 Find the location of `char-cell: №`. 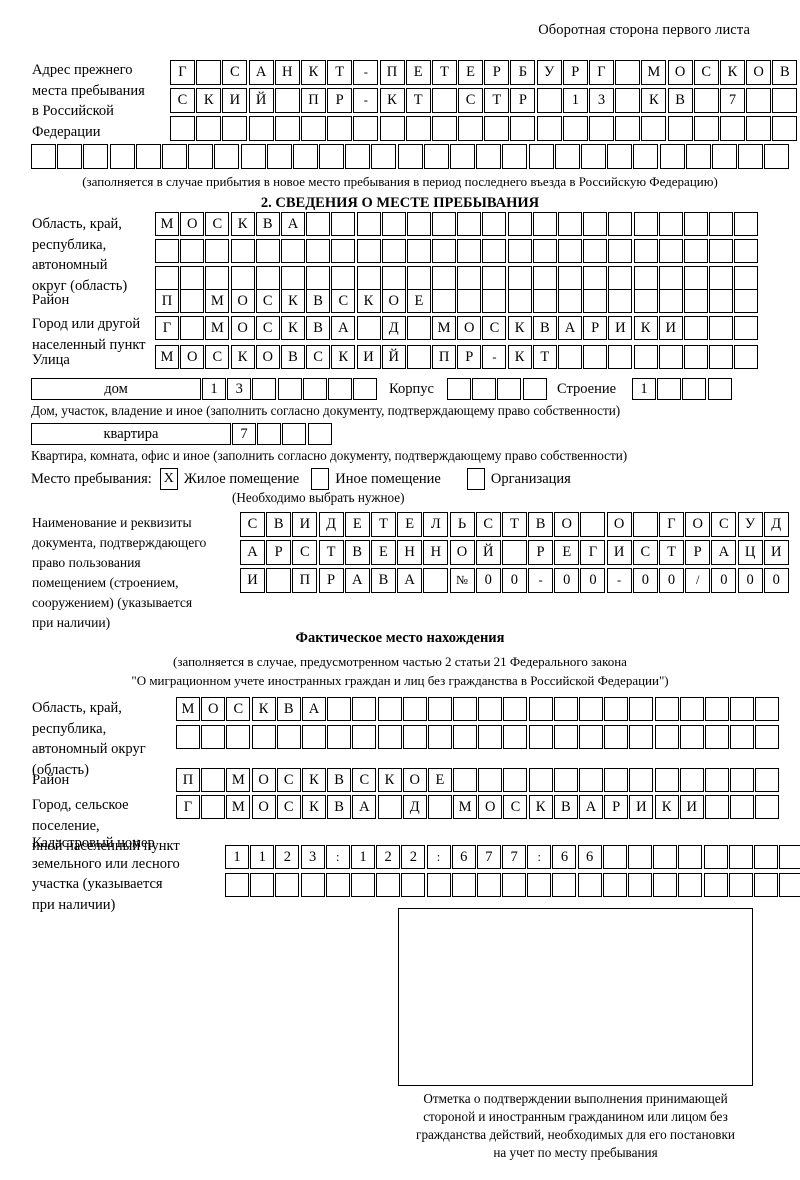

char-cell: № is located at coordinates (462, 580).